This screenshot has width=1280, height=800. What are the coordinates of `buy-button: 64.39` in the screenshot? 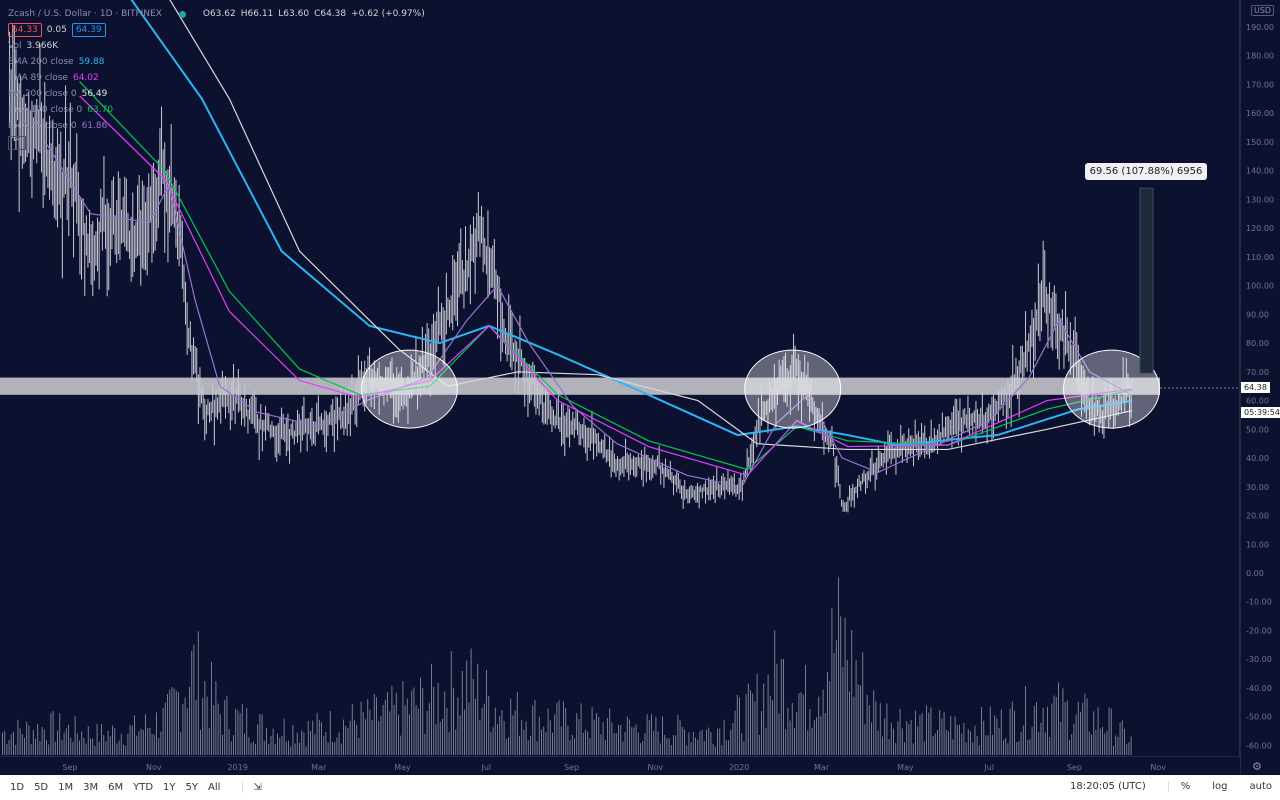 It's located at (88, 30).